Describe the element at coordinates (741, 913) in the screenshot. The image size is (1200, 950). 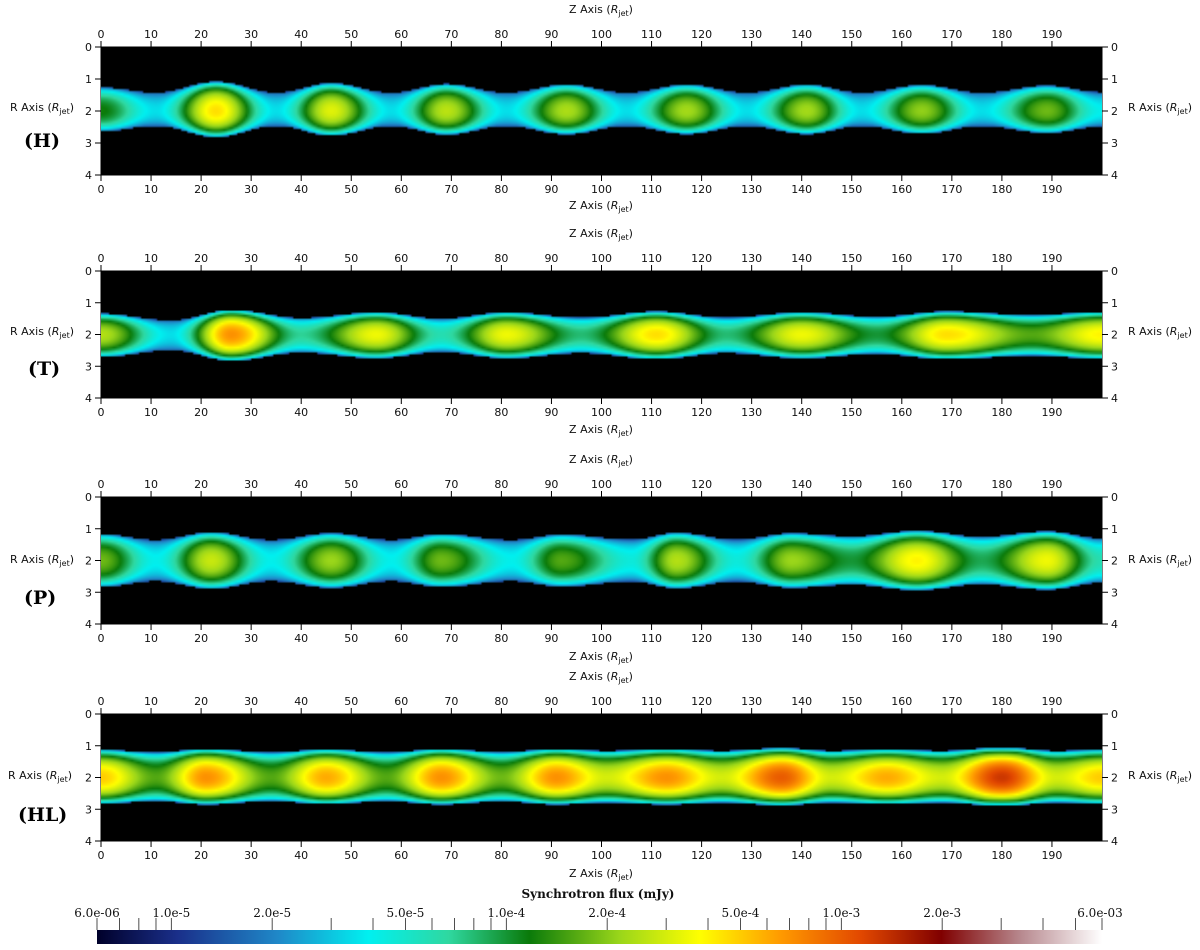
I see `colorbar-tick-label: 5.0e-4` at that location.